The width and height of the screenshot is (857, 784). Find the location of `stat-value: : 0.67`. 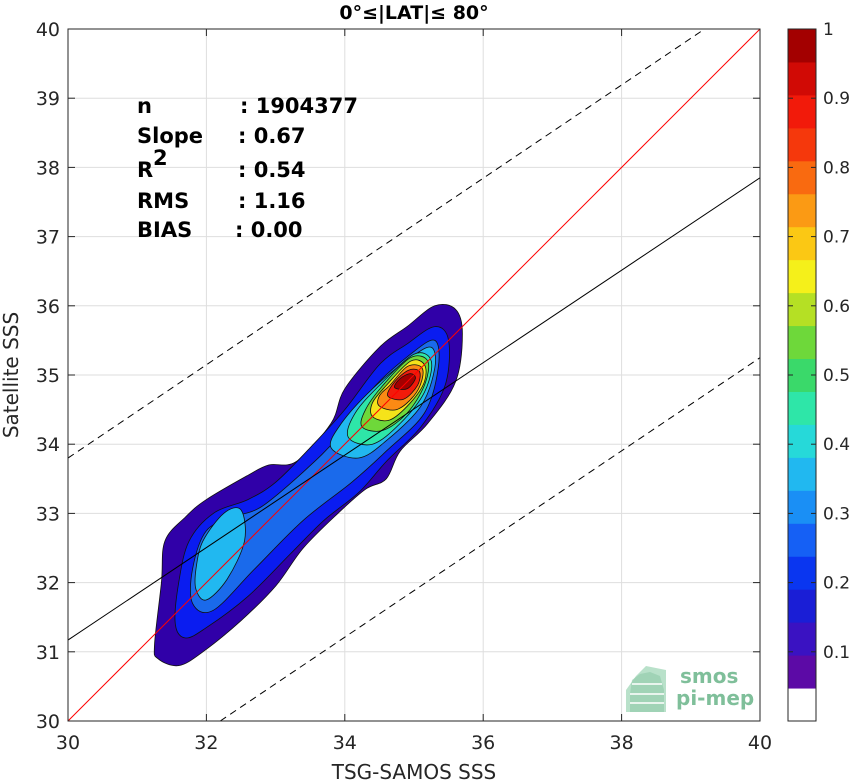

stat-value: : 0.67 is located at coordinates (272, 136).